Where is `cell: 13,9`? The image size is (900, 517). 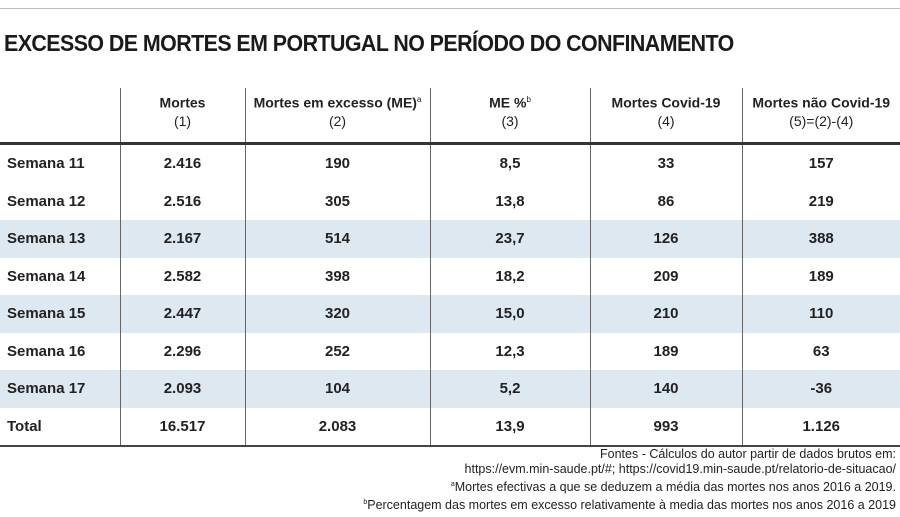 cell: 13,9 is located at coordinates (509, 426).